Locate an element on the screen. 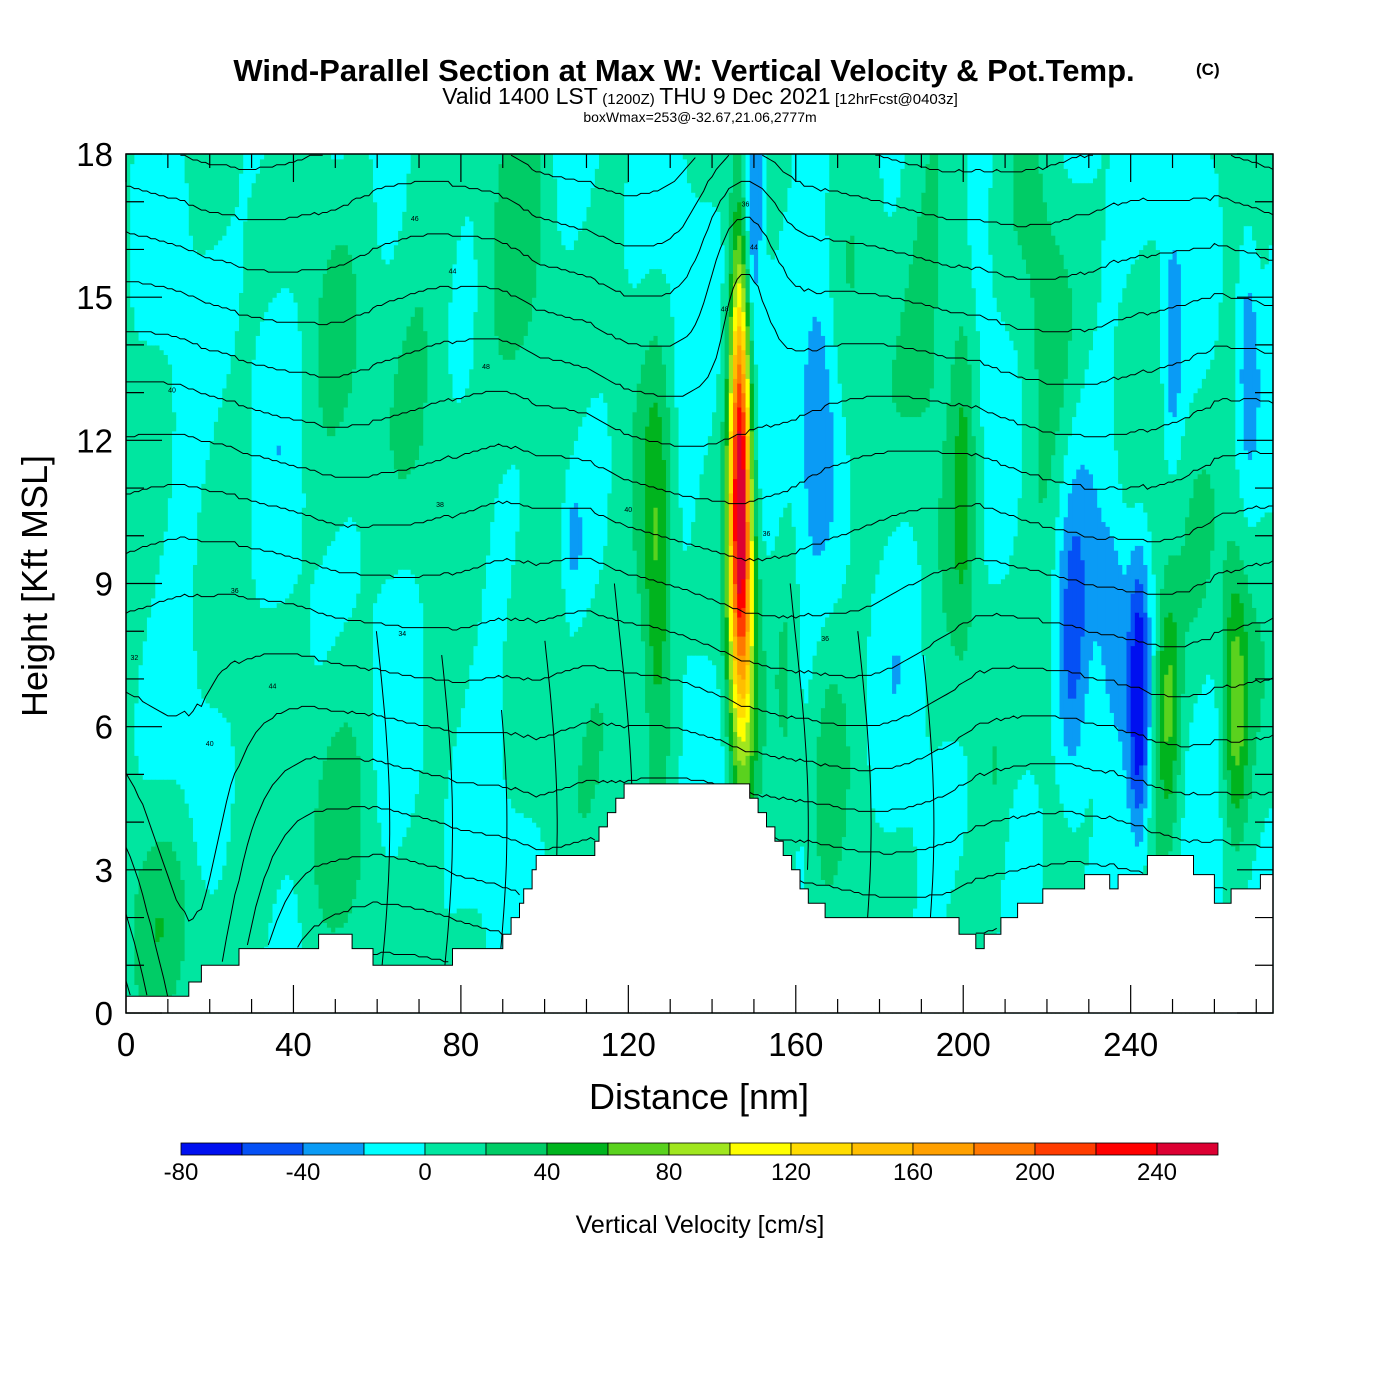 This screenshot has width=1400, height=1400. contour-label: 36 is located at coordinates (746, 205).